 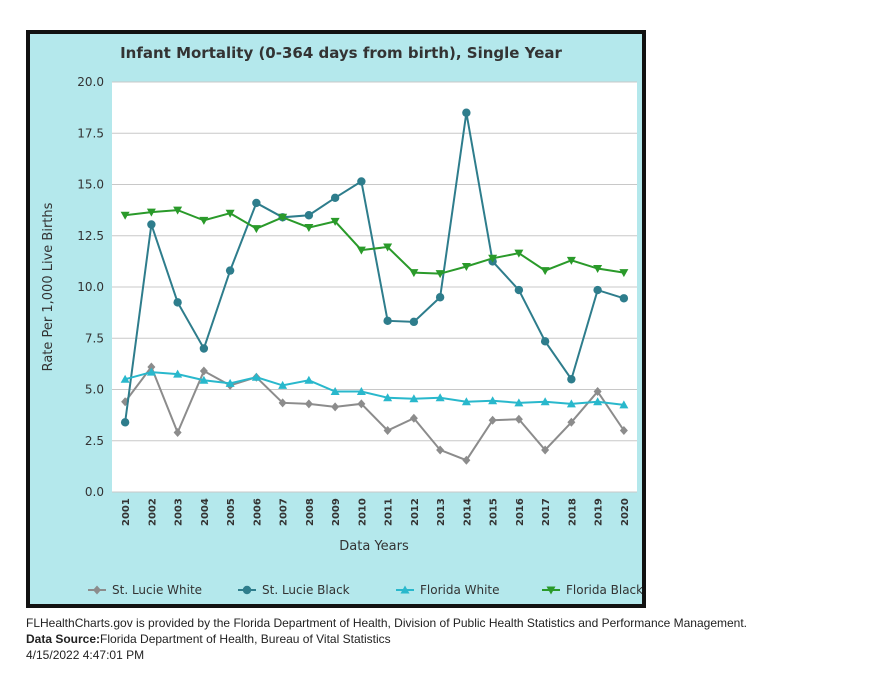 I want to click on x-tick-label: 2012, so click(x=415, y=512).